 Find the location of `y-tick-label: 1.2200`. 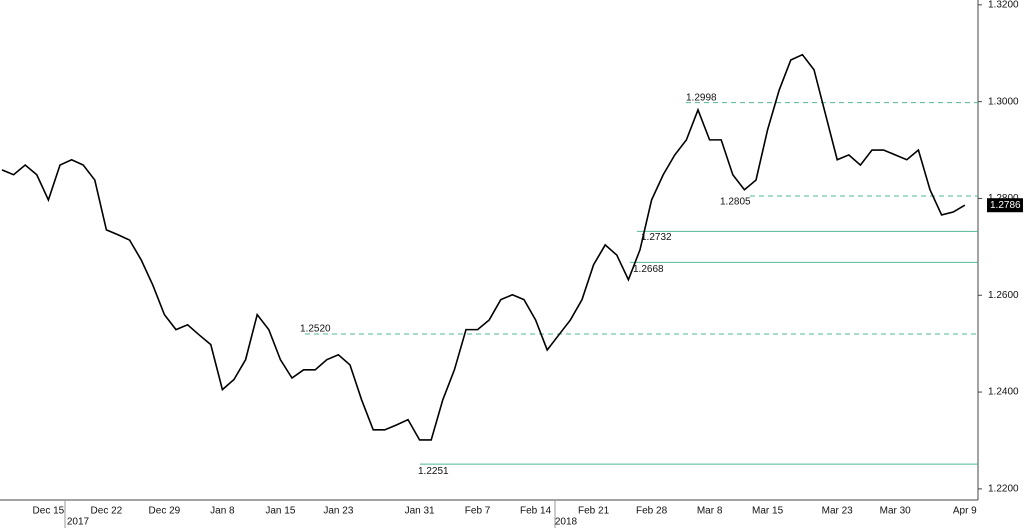

y-tick-label: 1.2200 is located at coordinates (1003, 489).